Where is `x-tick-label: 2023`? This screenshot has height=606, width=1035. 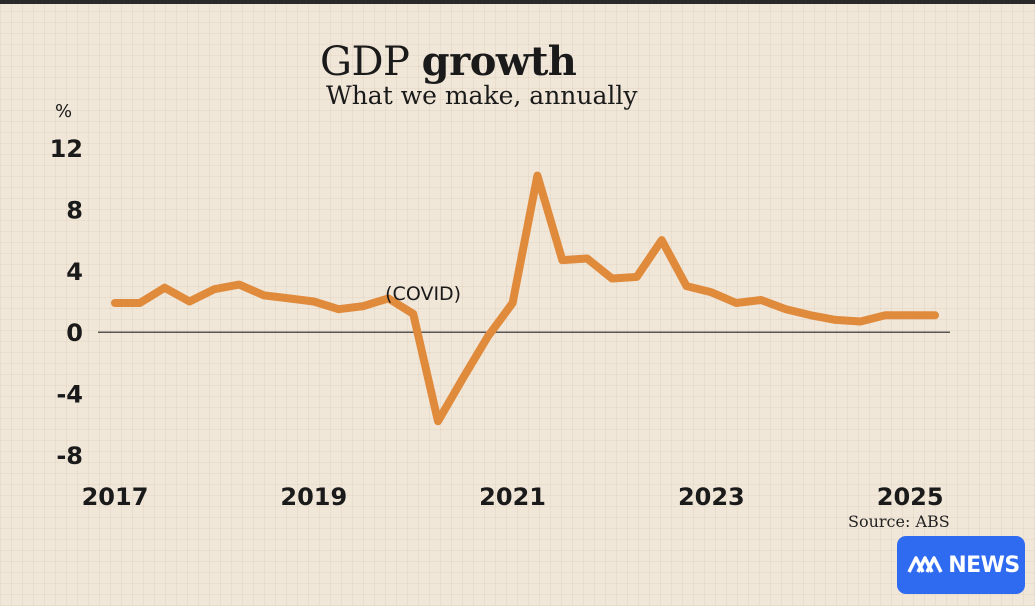
x-tick-label: 2023 is located at coordinates (711, 497).